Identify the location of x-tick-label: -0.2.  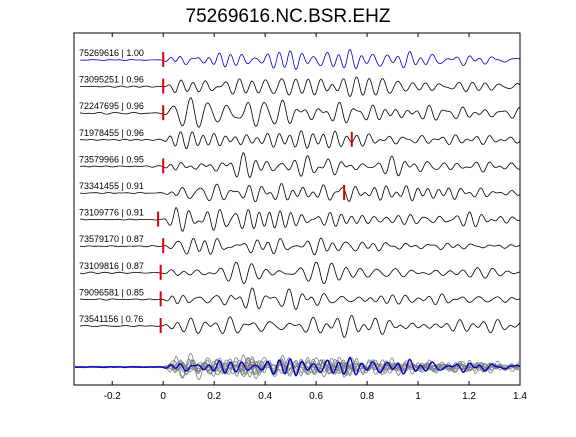
(113, 396).